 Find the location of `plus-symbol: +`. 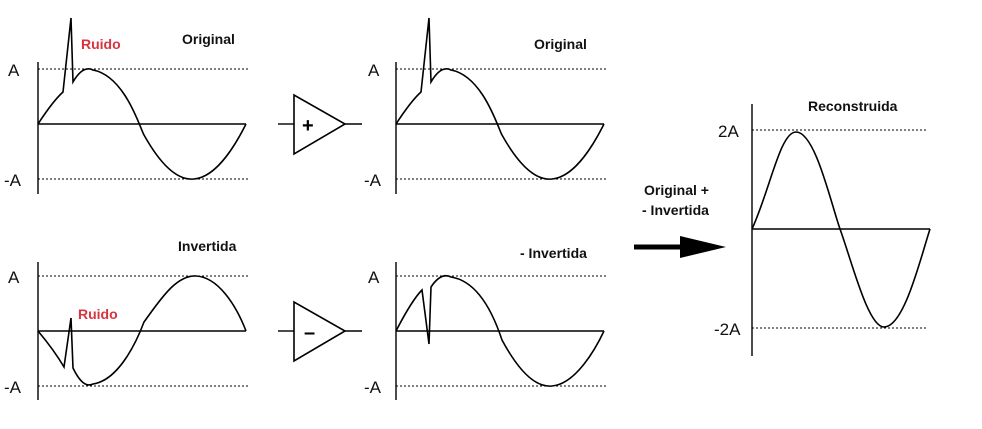

plus-symbol: + is located at coordinates (308, 126).